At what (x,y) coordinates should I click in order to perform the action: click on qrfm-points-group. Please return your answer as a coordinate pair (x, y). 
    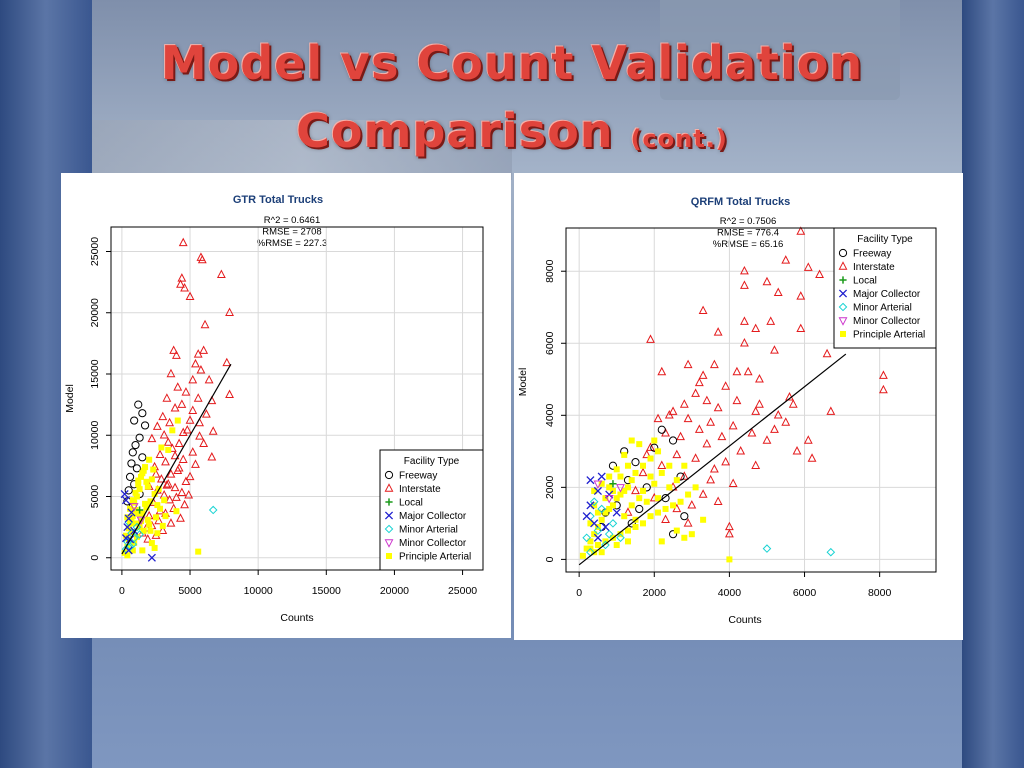
    Looking at the image, I should click on (733, 394).